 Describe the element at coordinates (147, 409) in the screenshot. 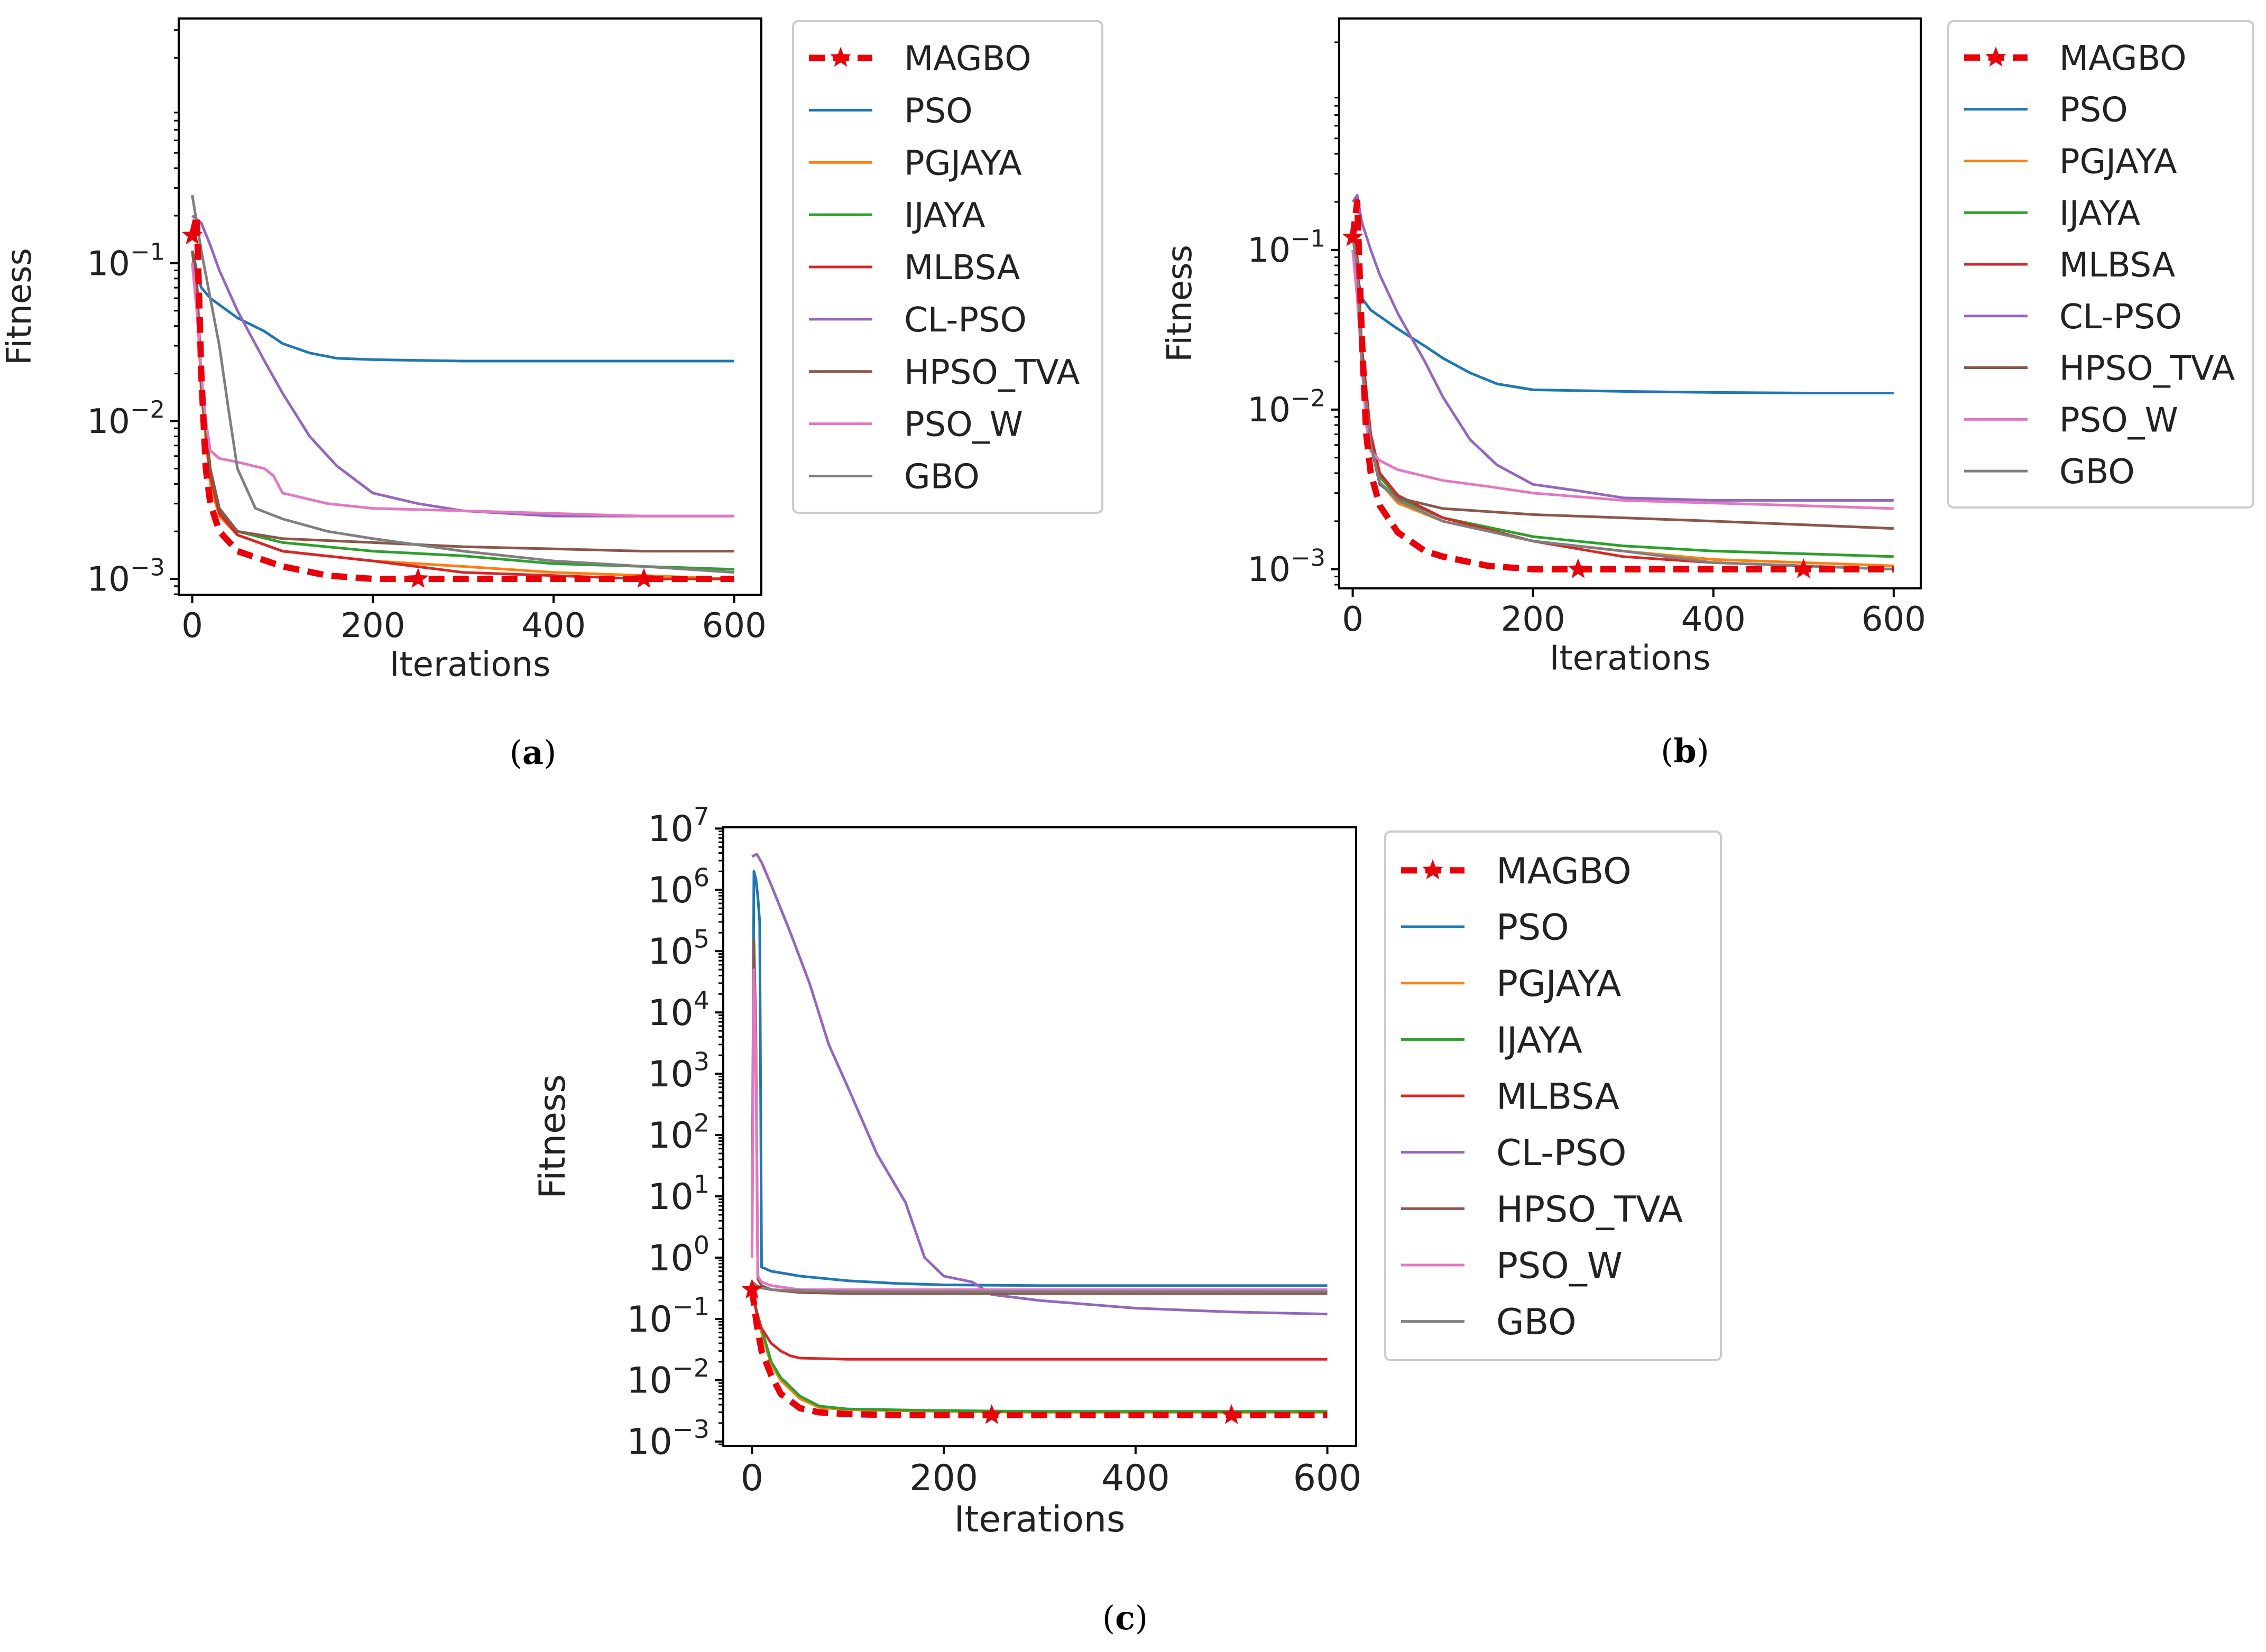

I see `y-tick-exponent: −2` at that location.